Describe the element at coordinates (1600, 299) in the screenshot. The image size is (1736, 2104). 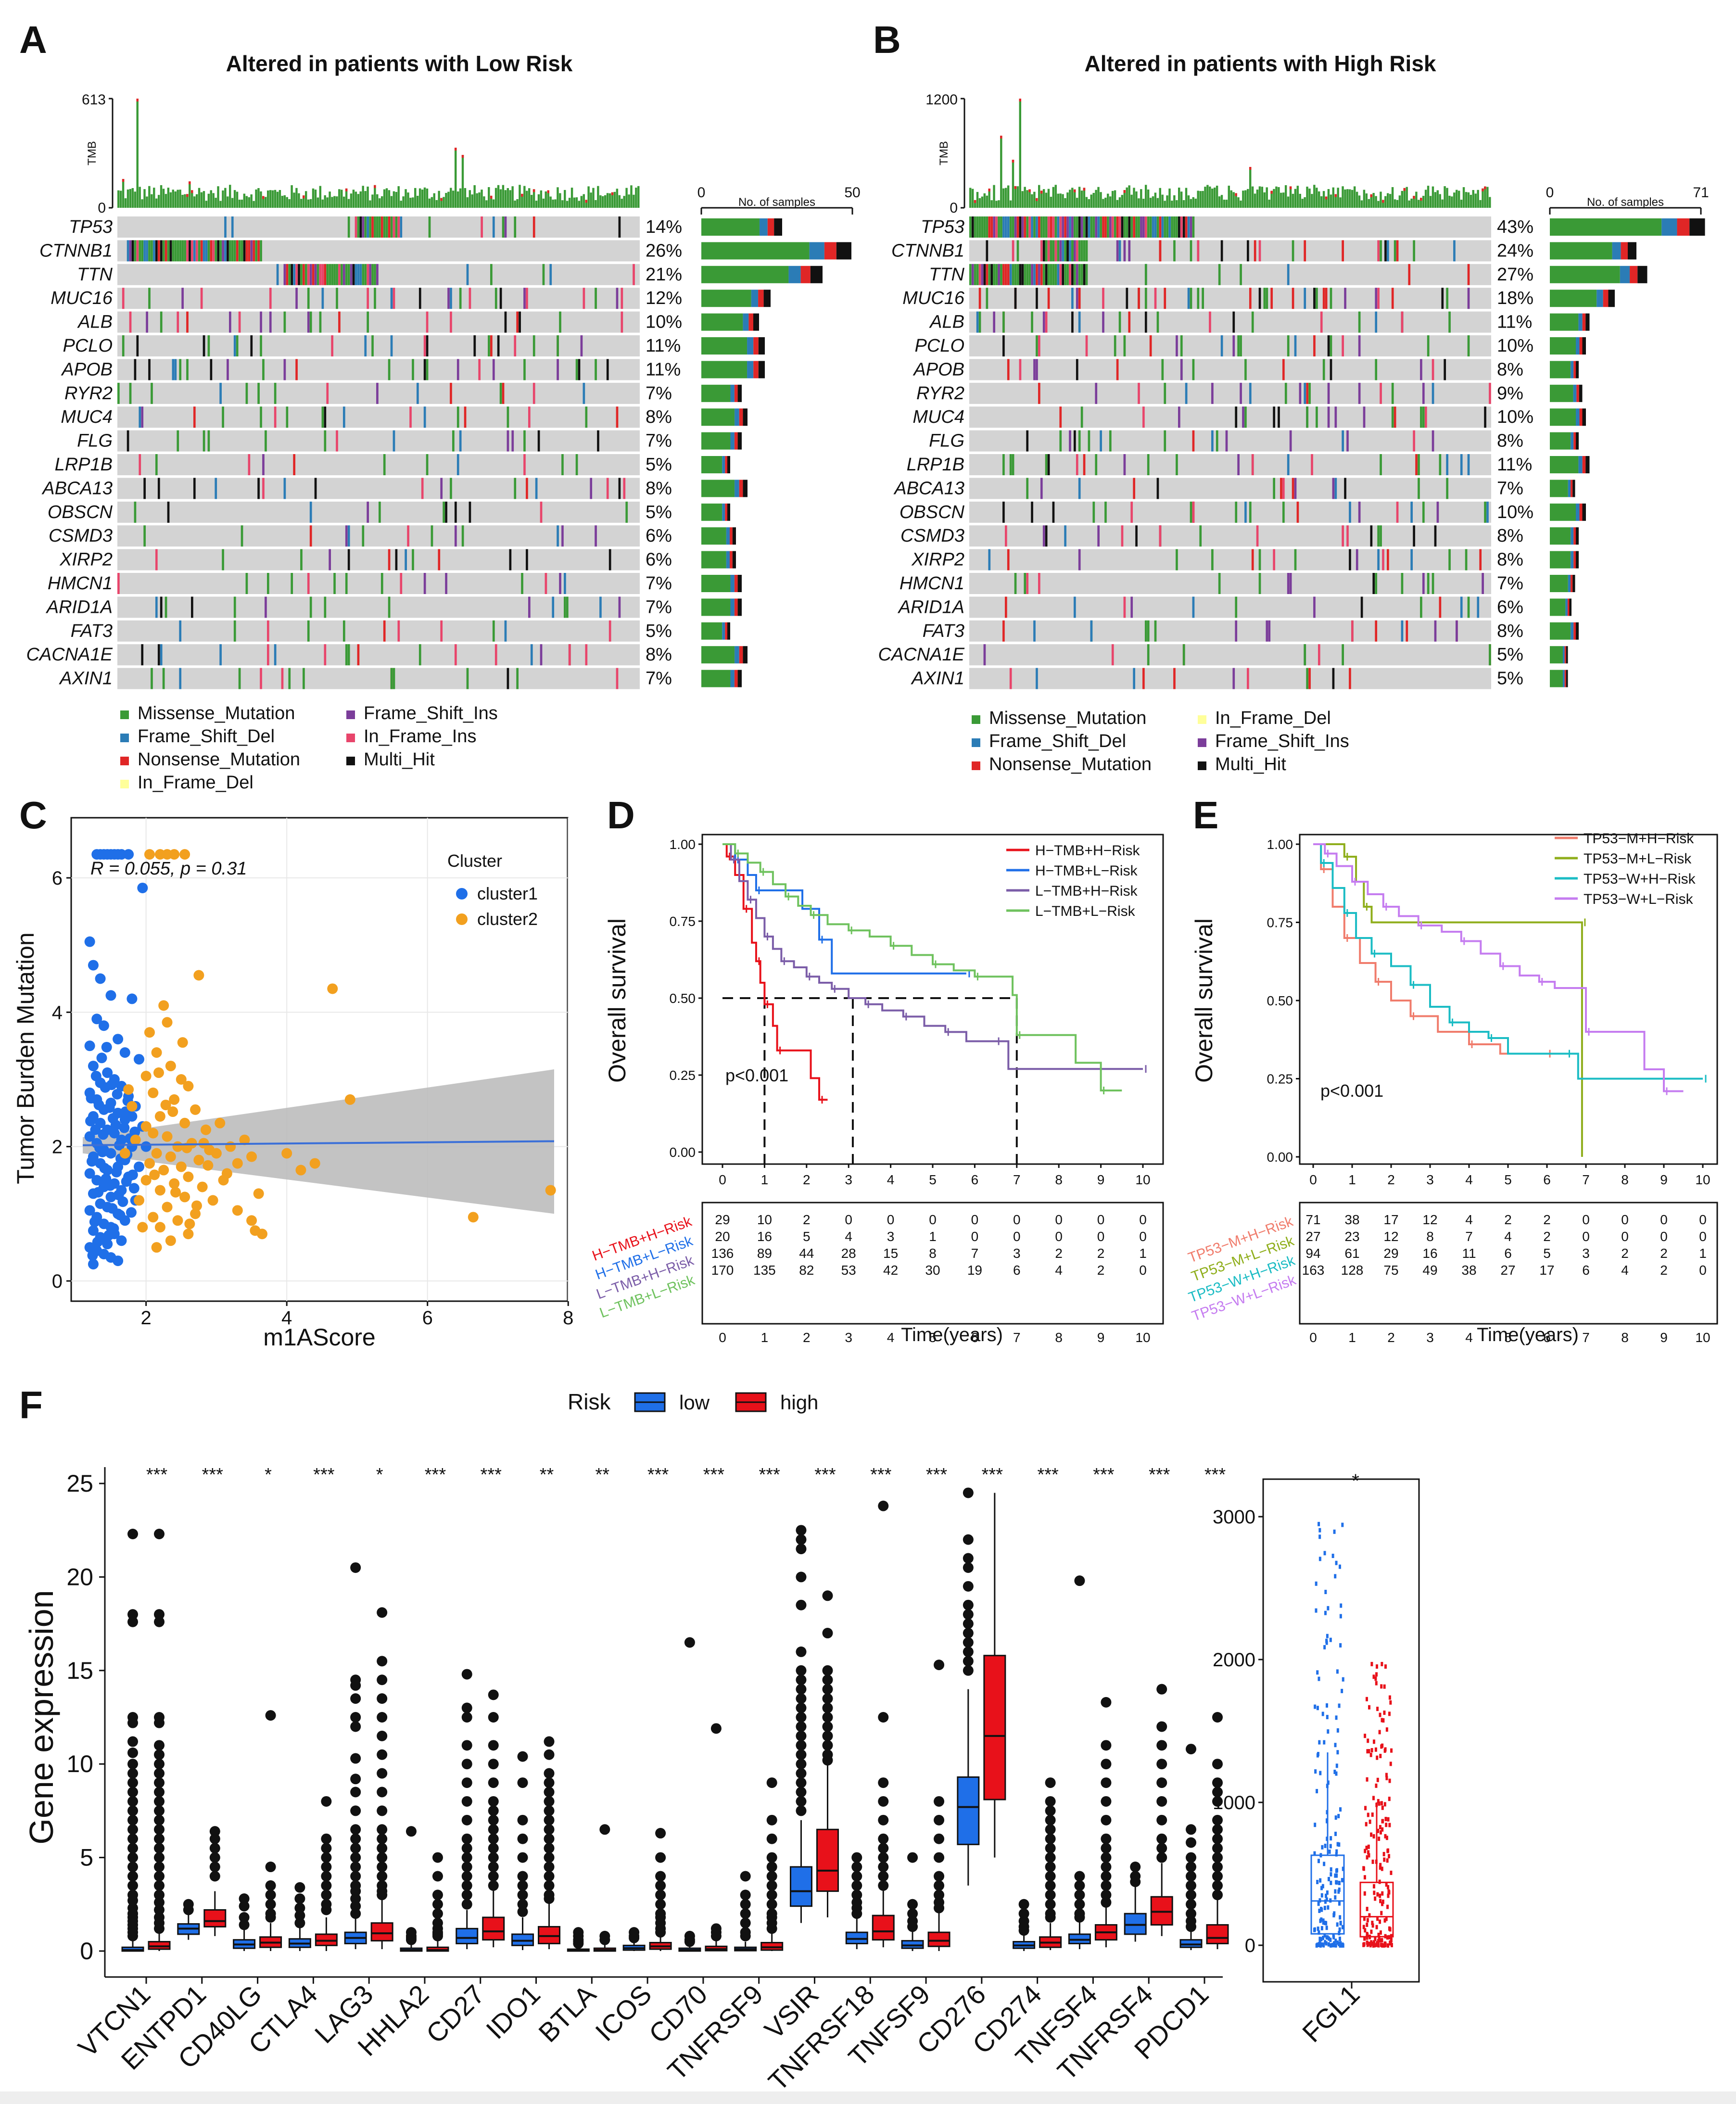
I see `sample-bar-fsdel` at that location.